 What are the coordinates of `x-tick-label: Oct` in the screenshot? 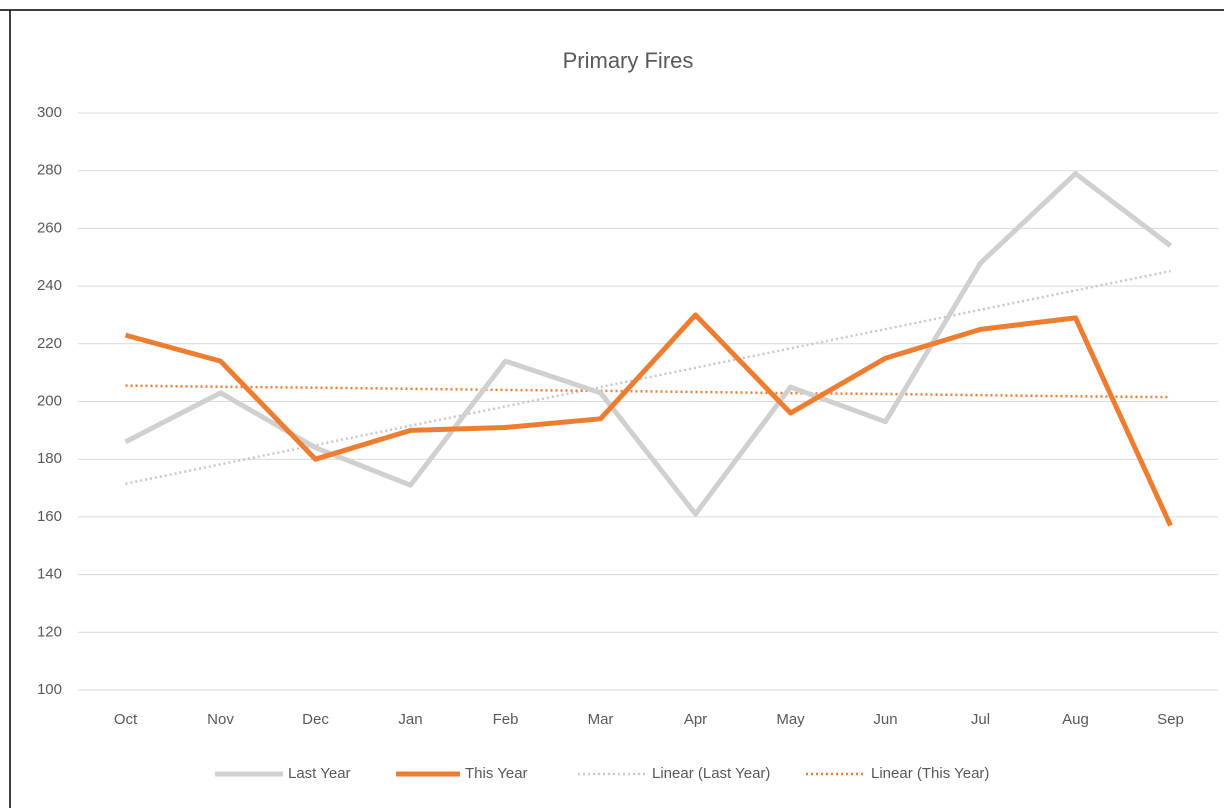 It's located at (126, 719).